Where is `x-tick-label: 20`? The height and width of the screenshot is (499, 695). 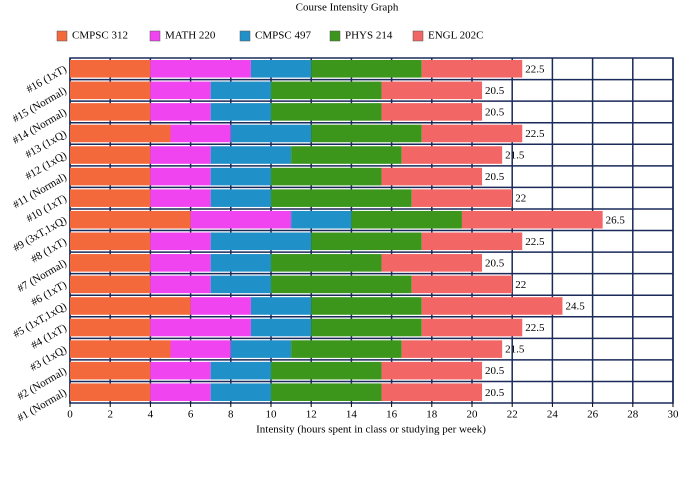 x-tick-label: 20 is located at coordinates (473, 415).